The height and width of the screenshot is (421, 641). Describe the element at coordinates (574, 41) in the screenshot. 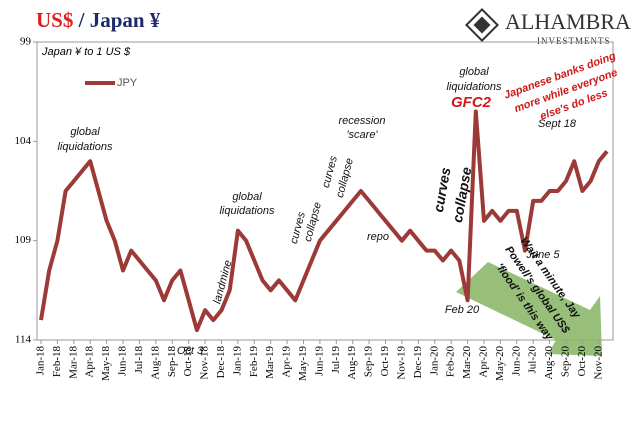

I see `logo-text: INVESTMENTS` at that location.